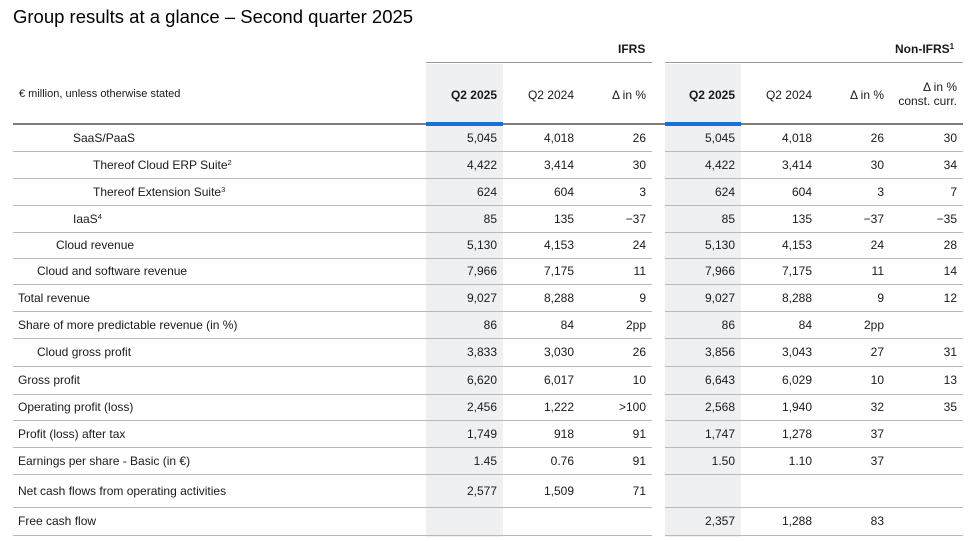 This screenshot has width=972, height=541. What do you see at coordinates (926, 192) in the screenshot?
I see `non-ifrs-const-curr-cell: 7` at bounding box center [926, 192].